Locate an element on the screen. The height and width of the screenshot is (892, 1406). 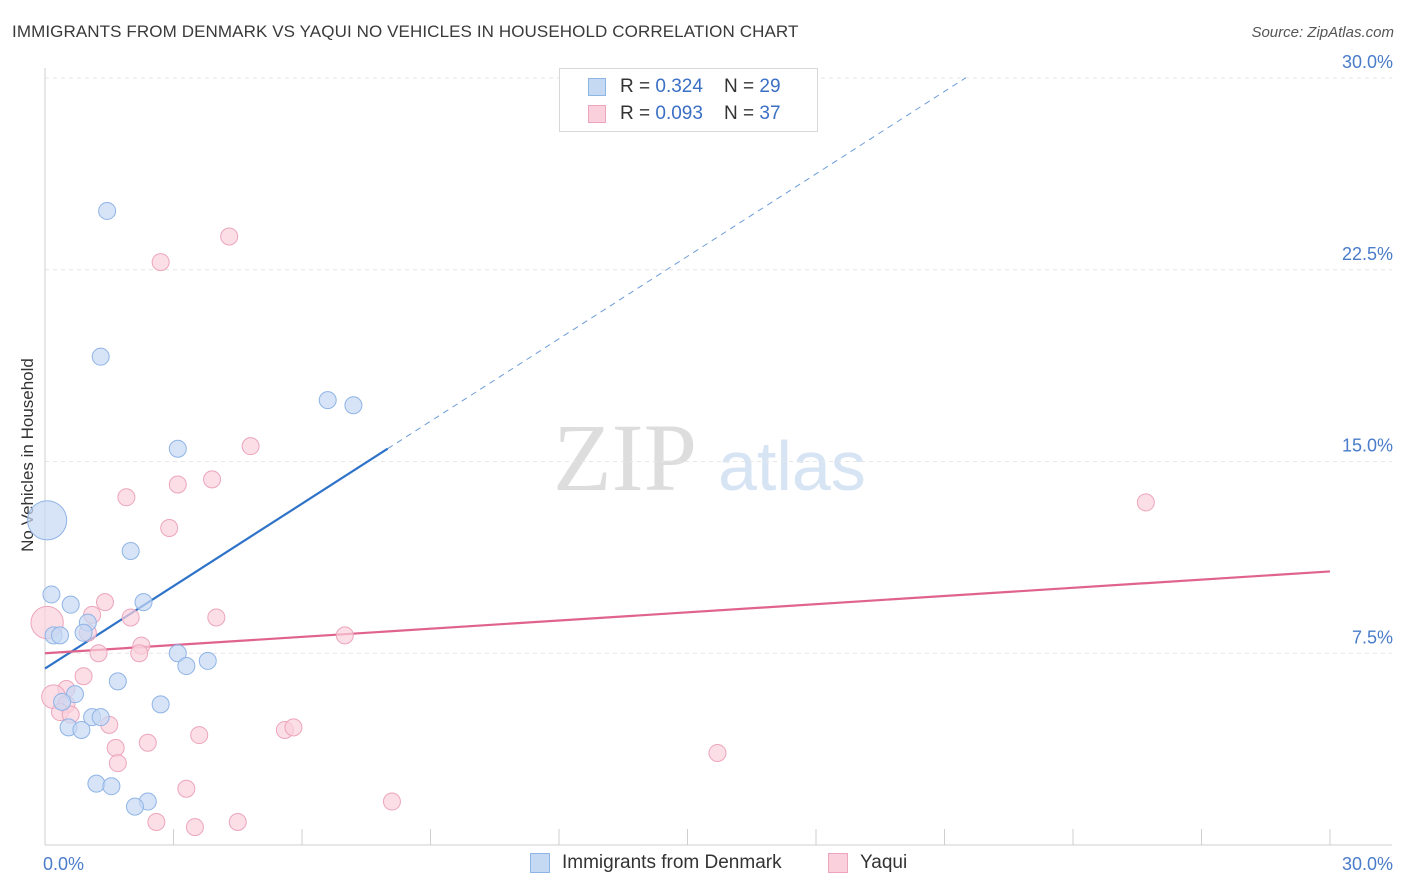
y-tick-label: 22.5% is located at coordinates (1367, 254).